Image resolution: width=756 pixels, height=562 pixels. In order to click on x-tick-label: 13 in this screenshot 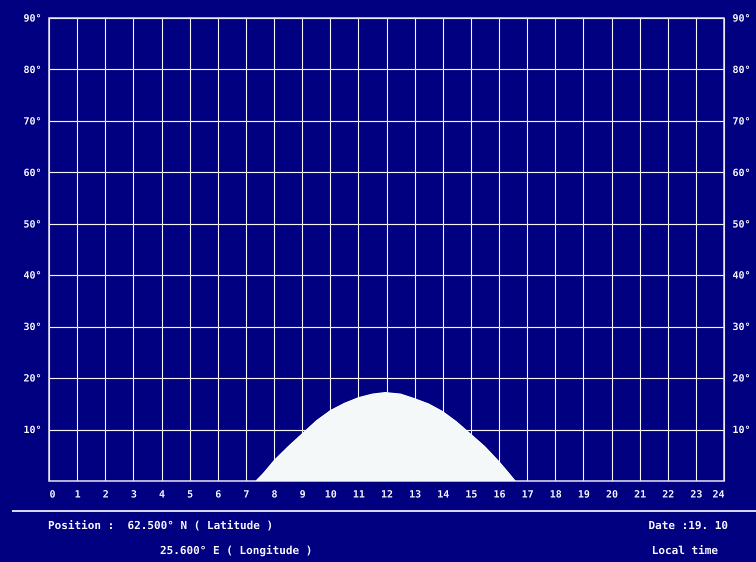, I will do `click(415, 495)`.